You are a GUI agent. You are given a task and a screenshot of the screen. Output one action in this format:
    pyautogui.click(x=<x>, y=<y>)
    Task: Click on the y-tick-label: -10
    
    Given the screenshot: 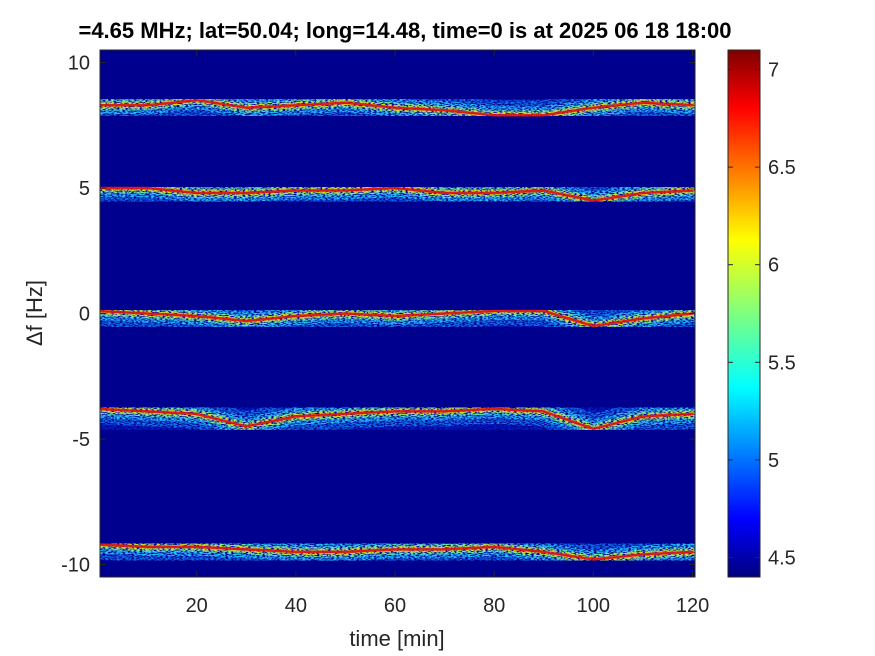 What is the action you would take?
    pyautogui.click(x=75, y=565)
    